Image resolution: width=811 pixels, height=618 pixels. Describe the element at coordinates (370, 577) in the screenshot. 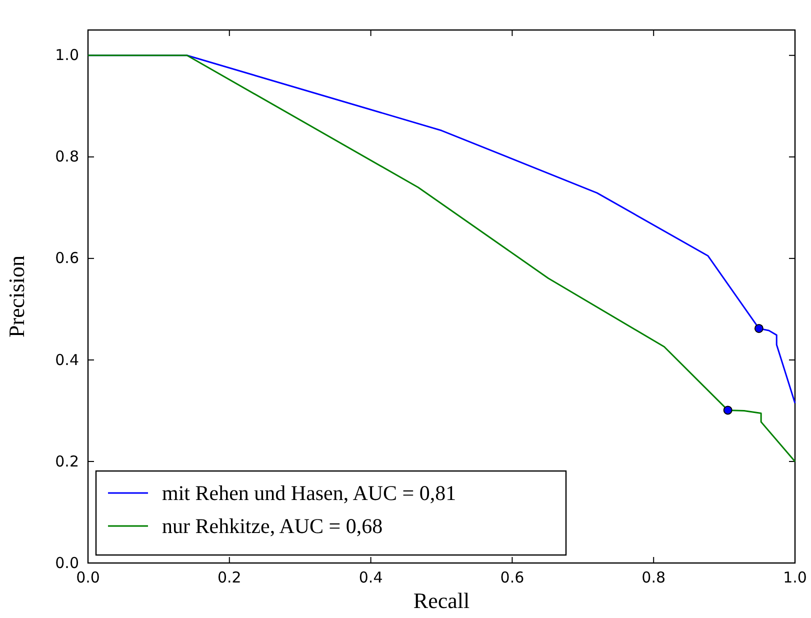

I see `x-tick-label: 0.4` at that location.